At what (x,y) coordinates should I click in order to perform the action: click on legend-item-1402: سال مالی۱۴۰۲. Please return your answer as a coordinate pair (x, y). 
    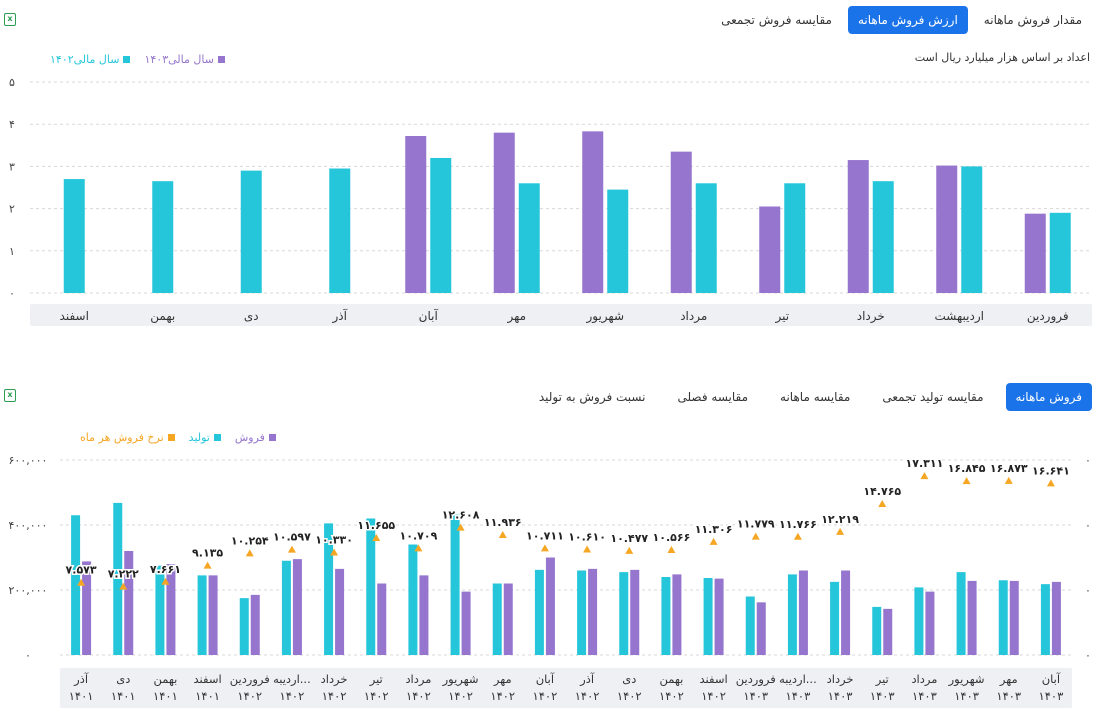
    Looking at the image, I should click on (90, 59).